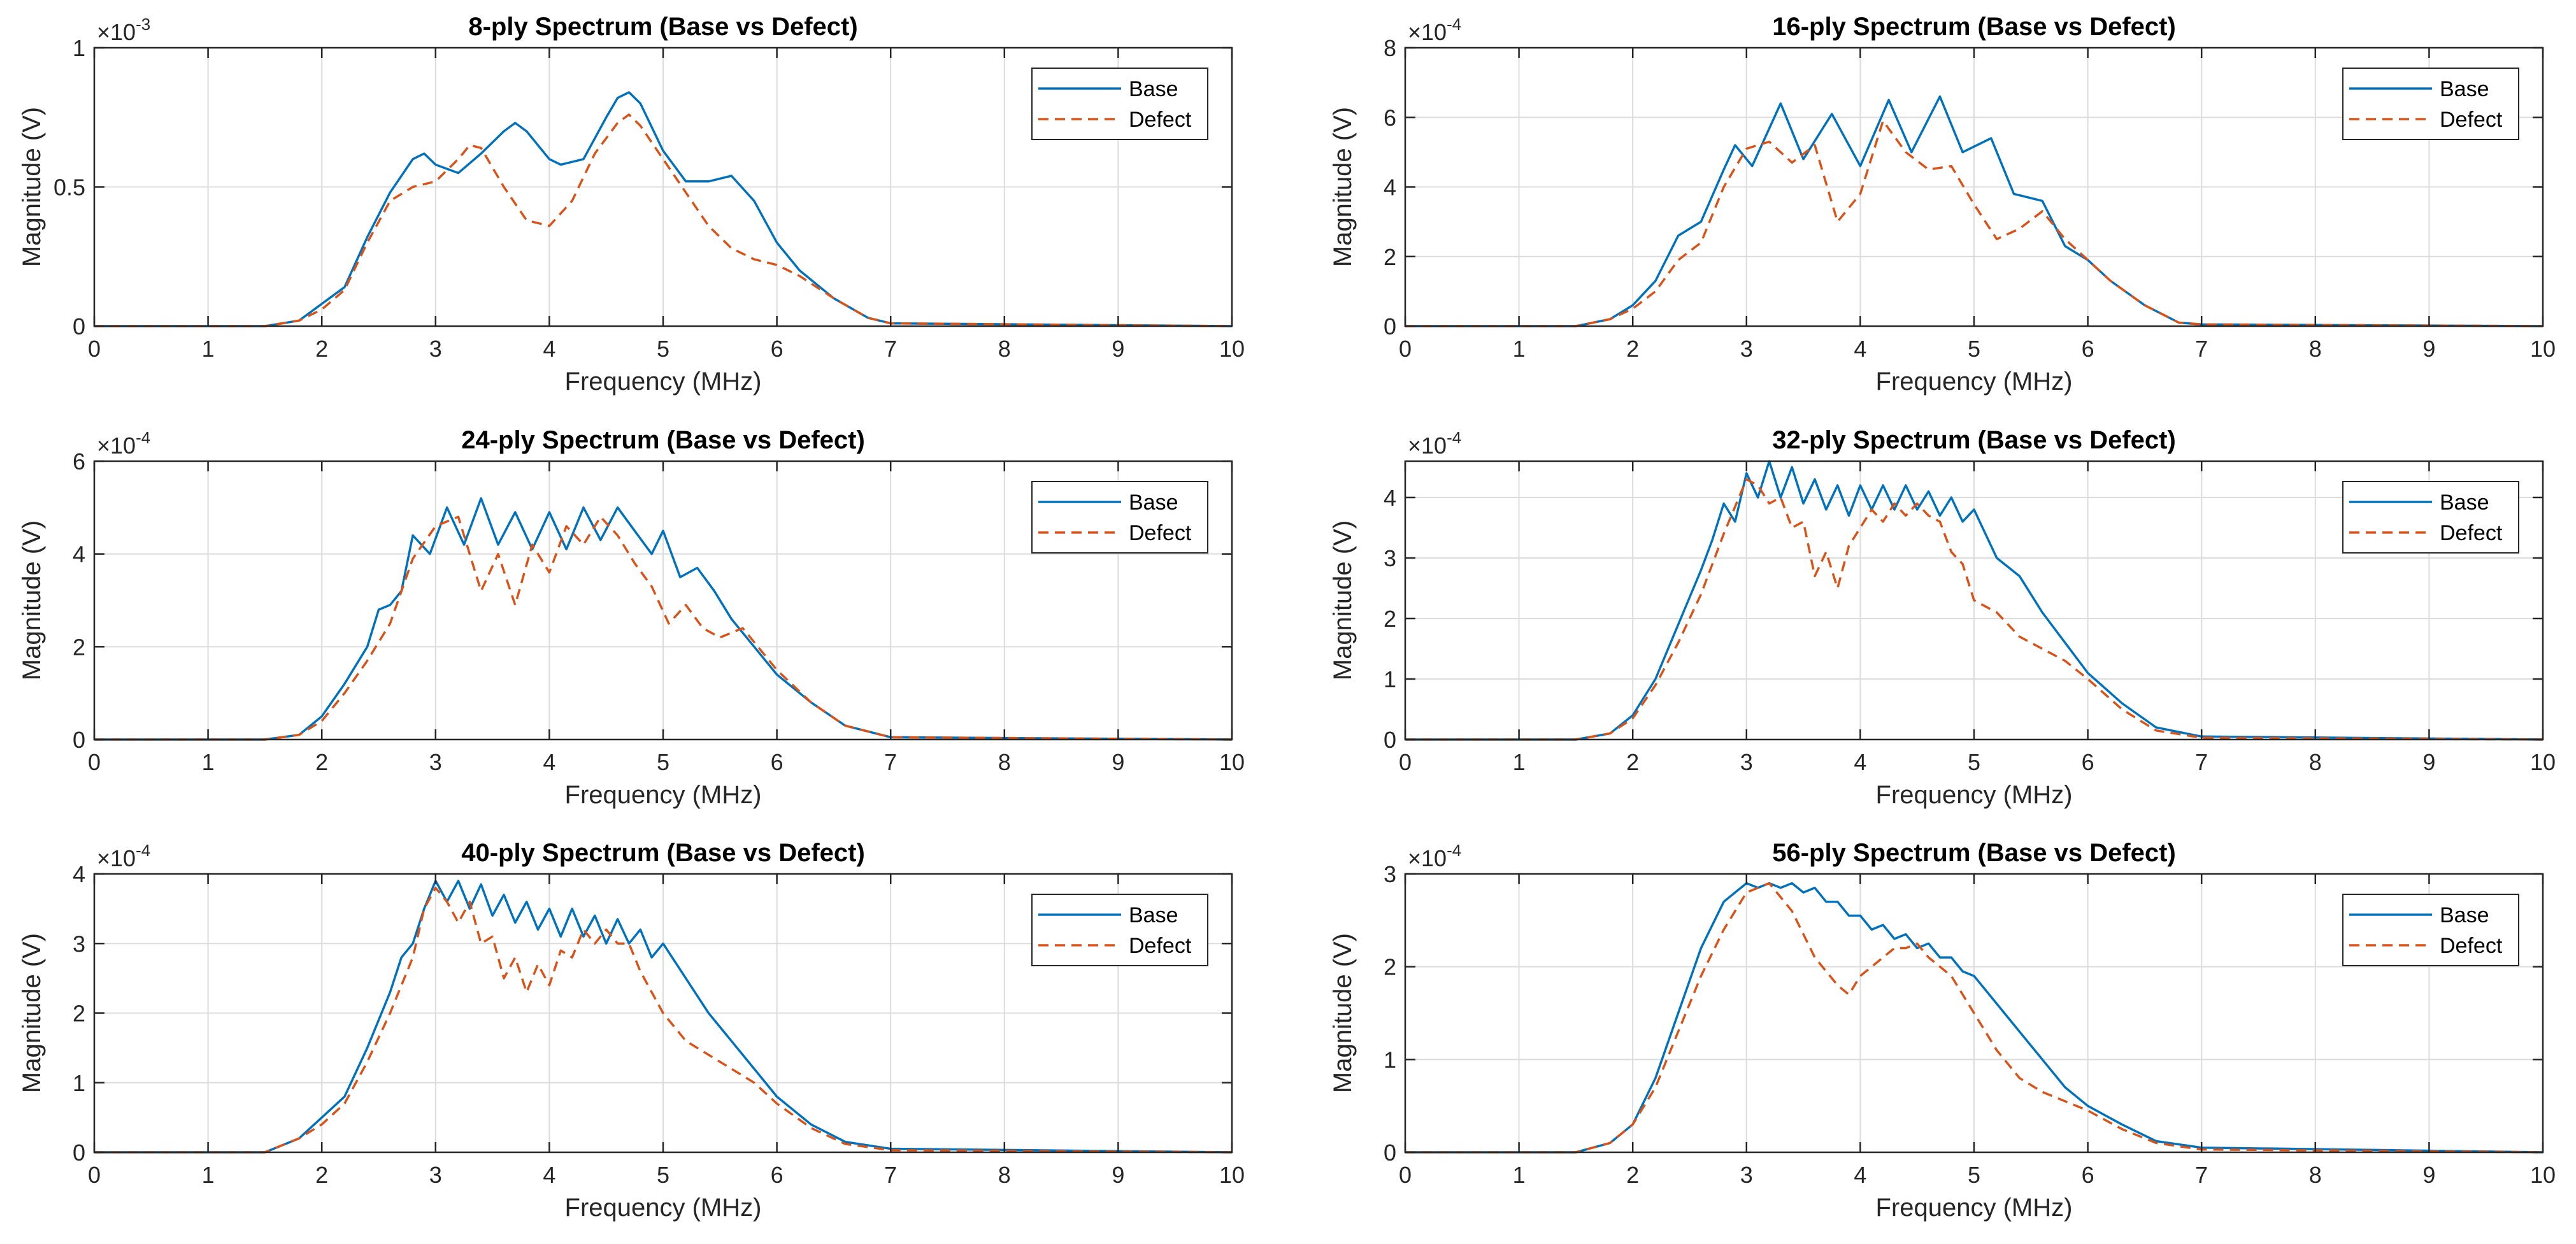 This screenshot has width=2576, height=1244. Describe the element at coordinates (1974, 853) in the screenshot. I see `chart-title: 56-ply Spectrum (Base vs Defect)` at that location.